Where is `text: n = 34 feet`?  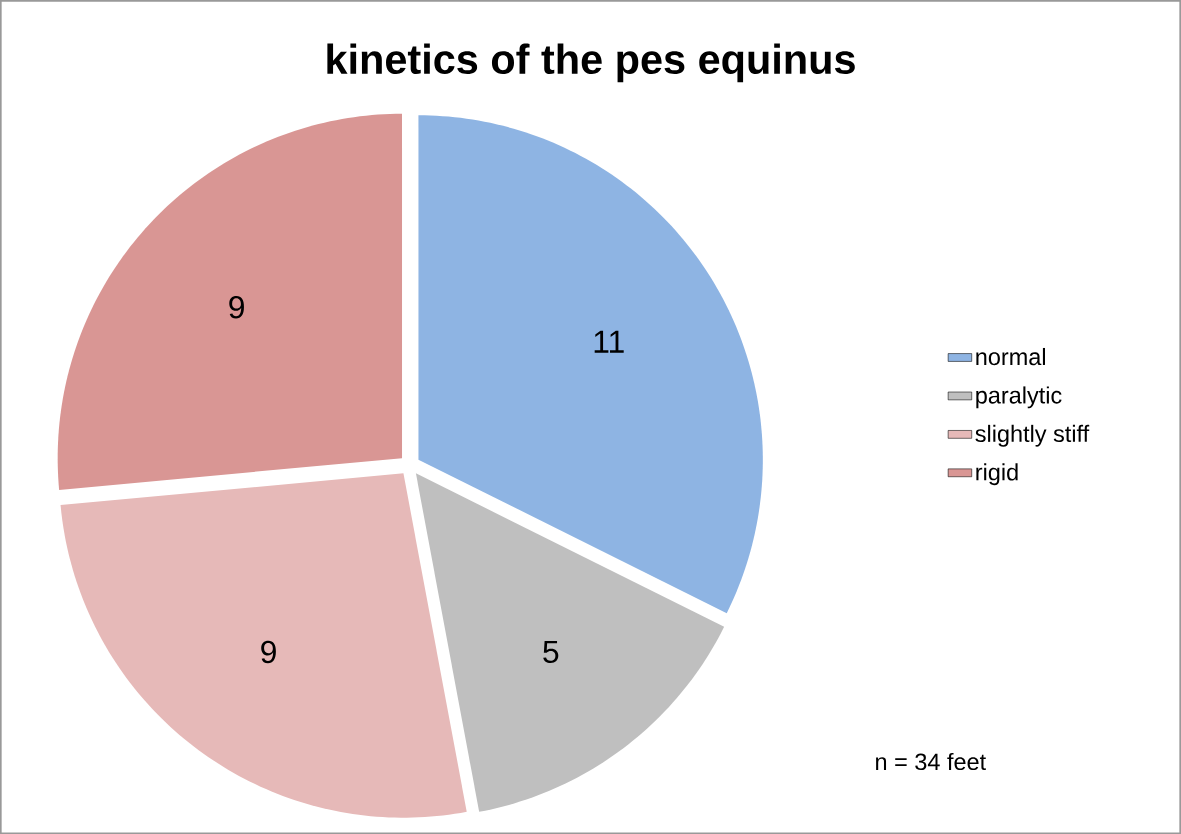 text: n = 34 feet is located at coordinates (931, 761).